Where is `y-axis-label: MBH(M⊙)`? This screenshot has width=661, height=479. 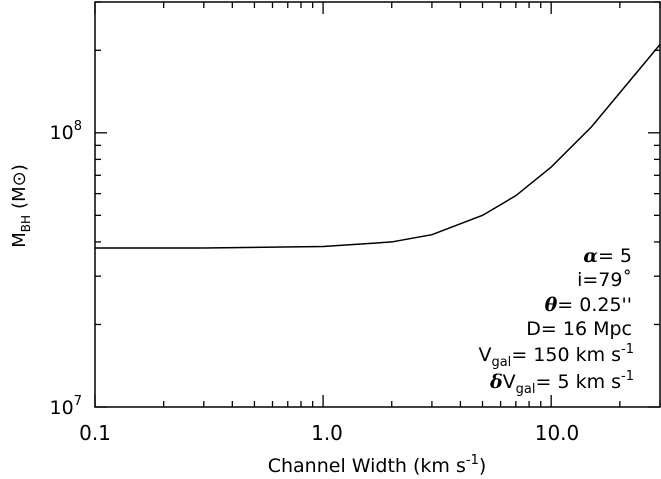
y-axis-label: MBH(M⊙) is located at coordinates (21, 205).